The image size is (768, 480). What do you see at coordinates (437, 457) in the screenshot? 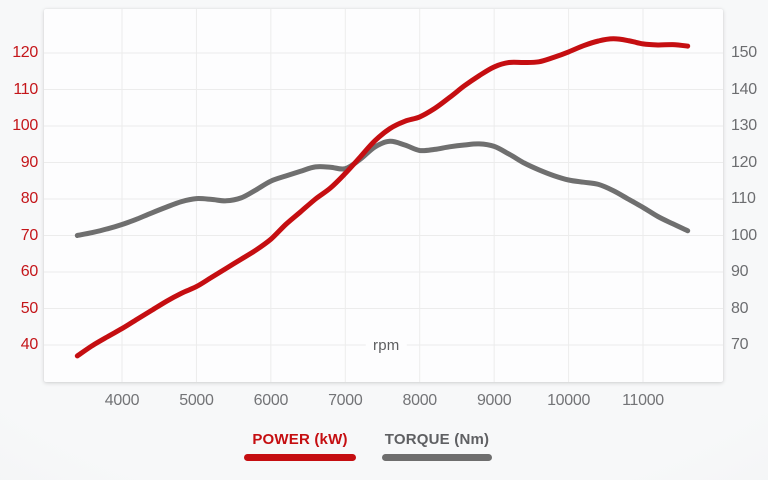
I see `legend-swatch-torque` at bounding box center [437, 457].